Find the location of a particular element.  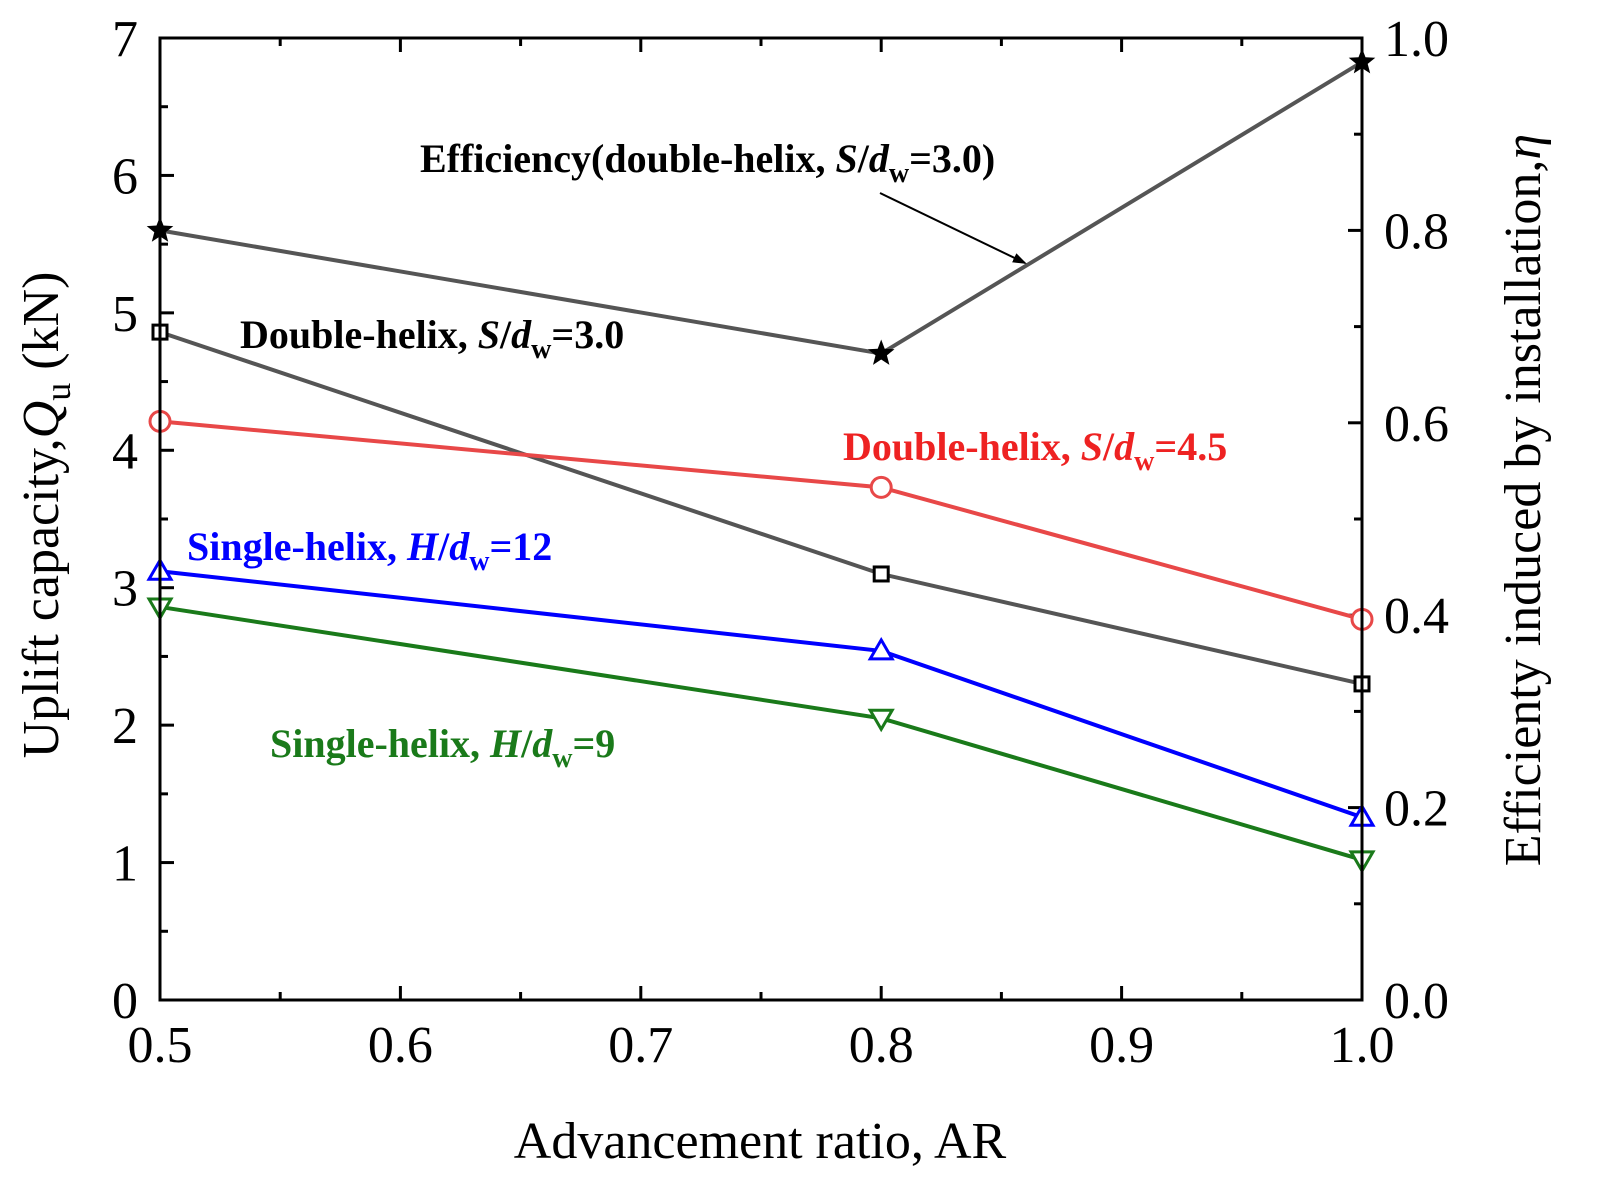

annotation-double-helix-45: Double-helix, S/dw=4.5 is located at coordinates (1035, 450).